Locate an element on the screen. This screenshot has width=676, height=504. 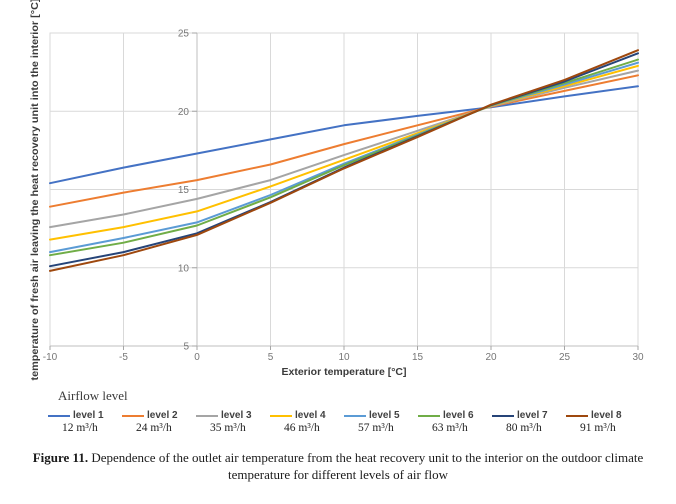
legend-title: Airflow level is located at coordinates (93, 395).